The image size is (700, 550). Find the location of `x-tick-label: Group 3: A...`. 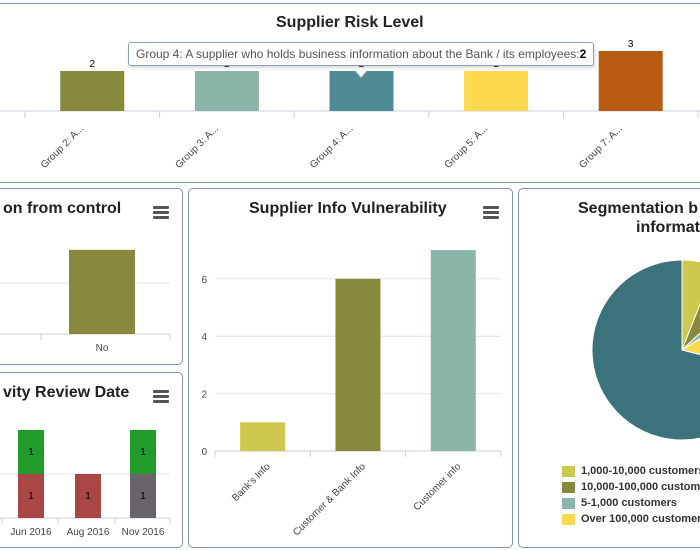

x-tick-label: Group 3: A... is located at coordinates (197, 146).